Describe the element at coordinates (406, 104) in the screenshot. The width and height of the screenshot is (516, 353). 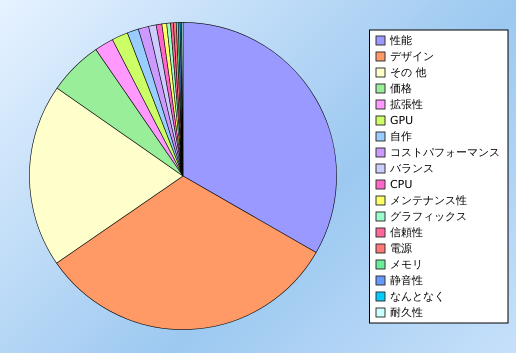
I see `legend-label: 拡張性` at that location.